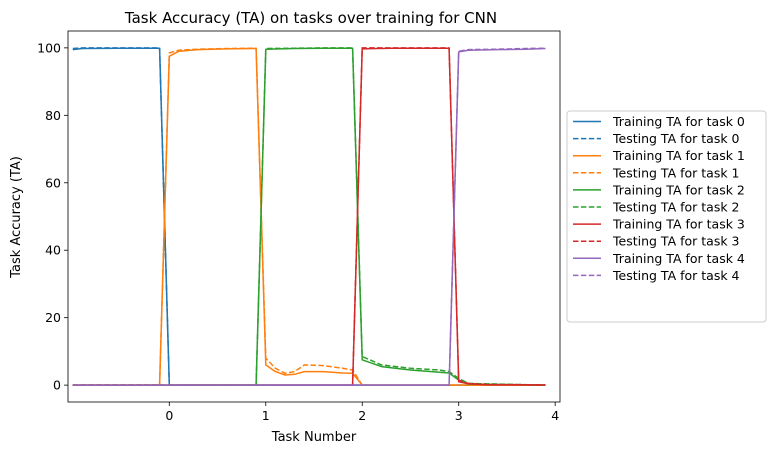 The image size is (775, 455). Describe the element at coordinates (49, 47) in the screenshot. I see `y-tick-label: 100` at that location.